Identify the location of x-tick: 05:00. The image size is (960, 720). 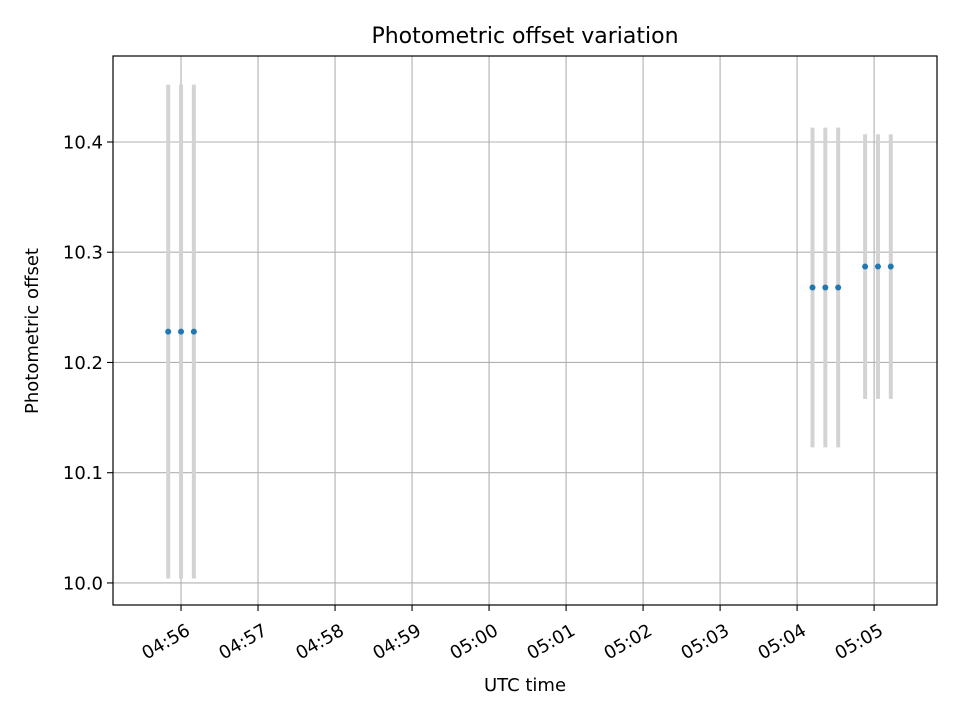
(474, 634).